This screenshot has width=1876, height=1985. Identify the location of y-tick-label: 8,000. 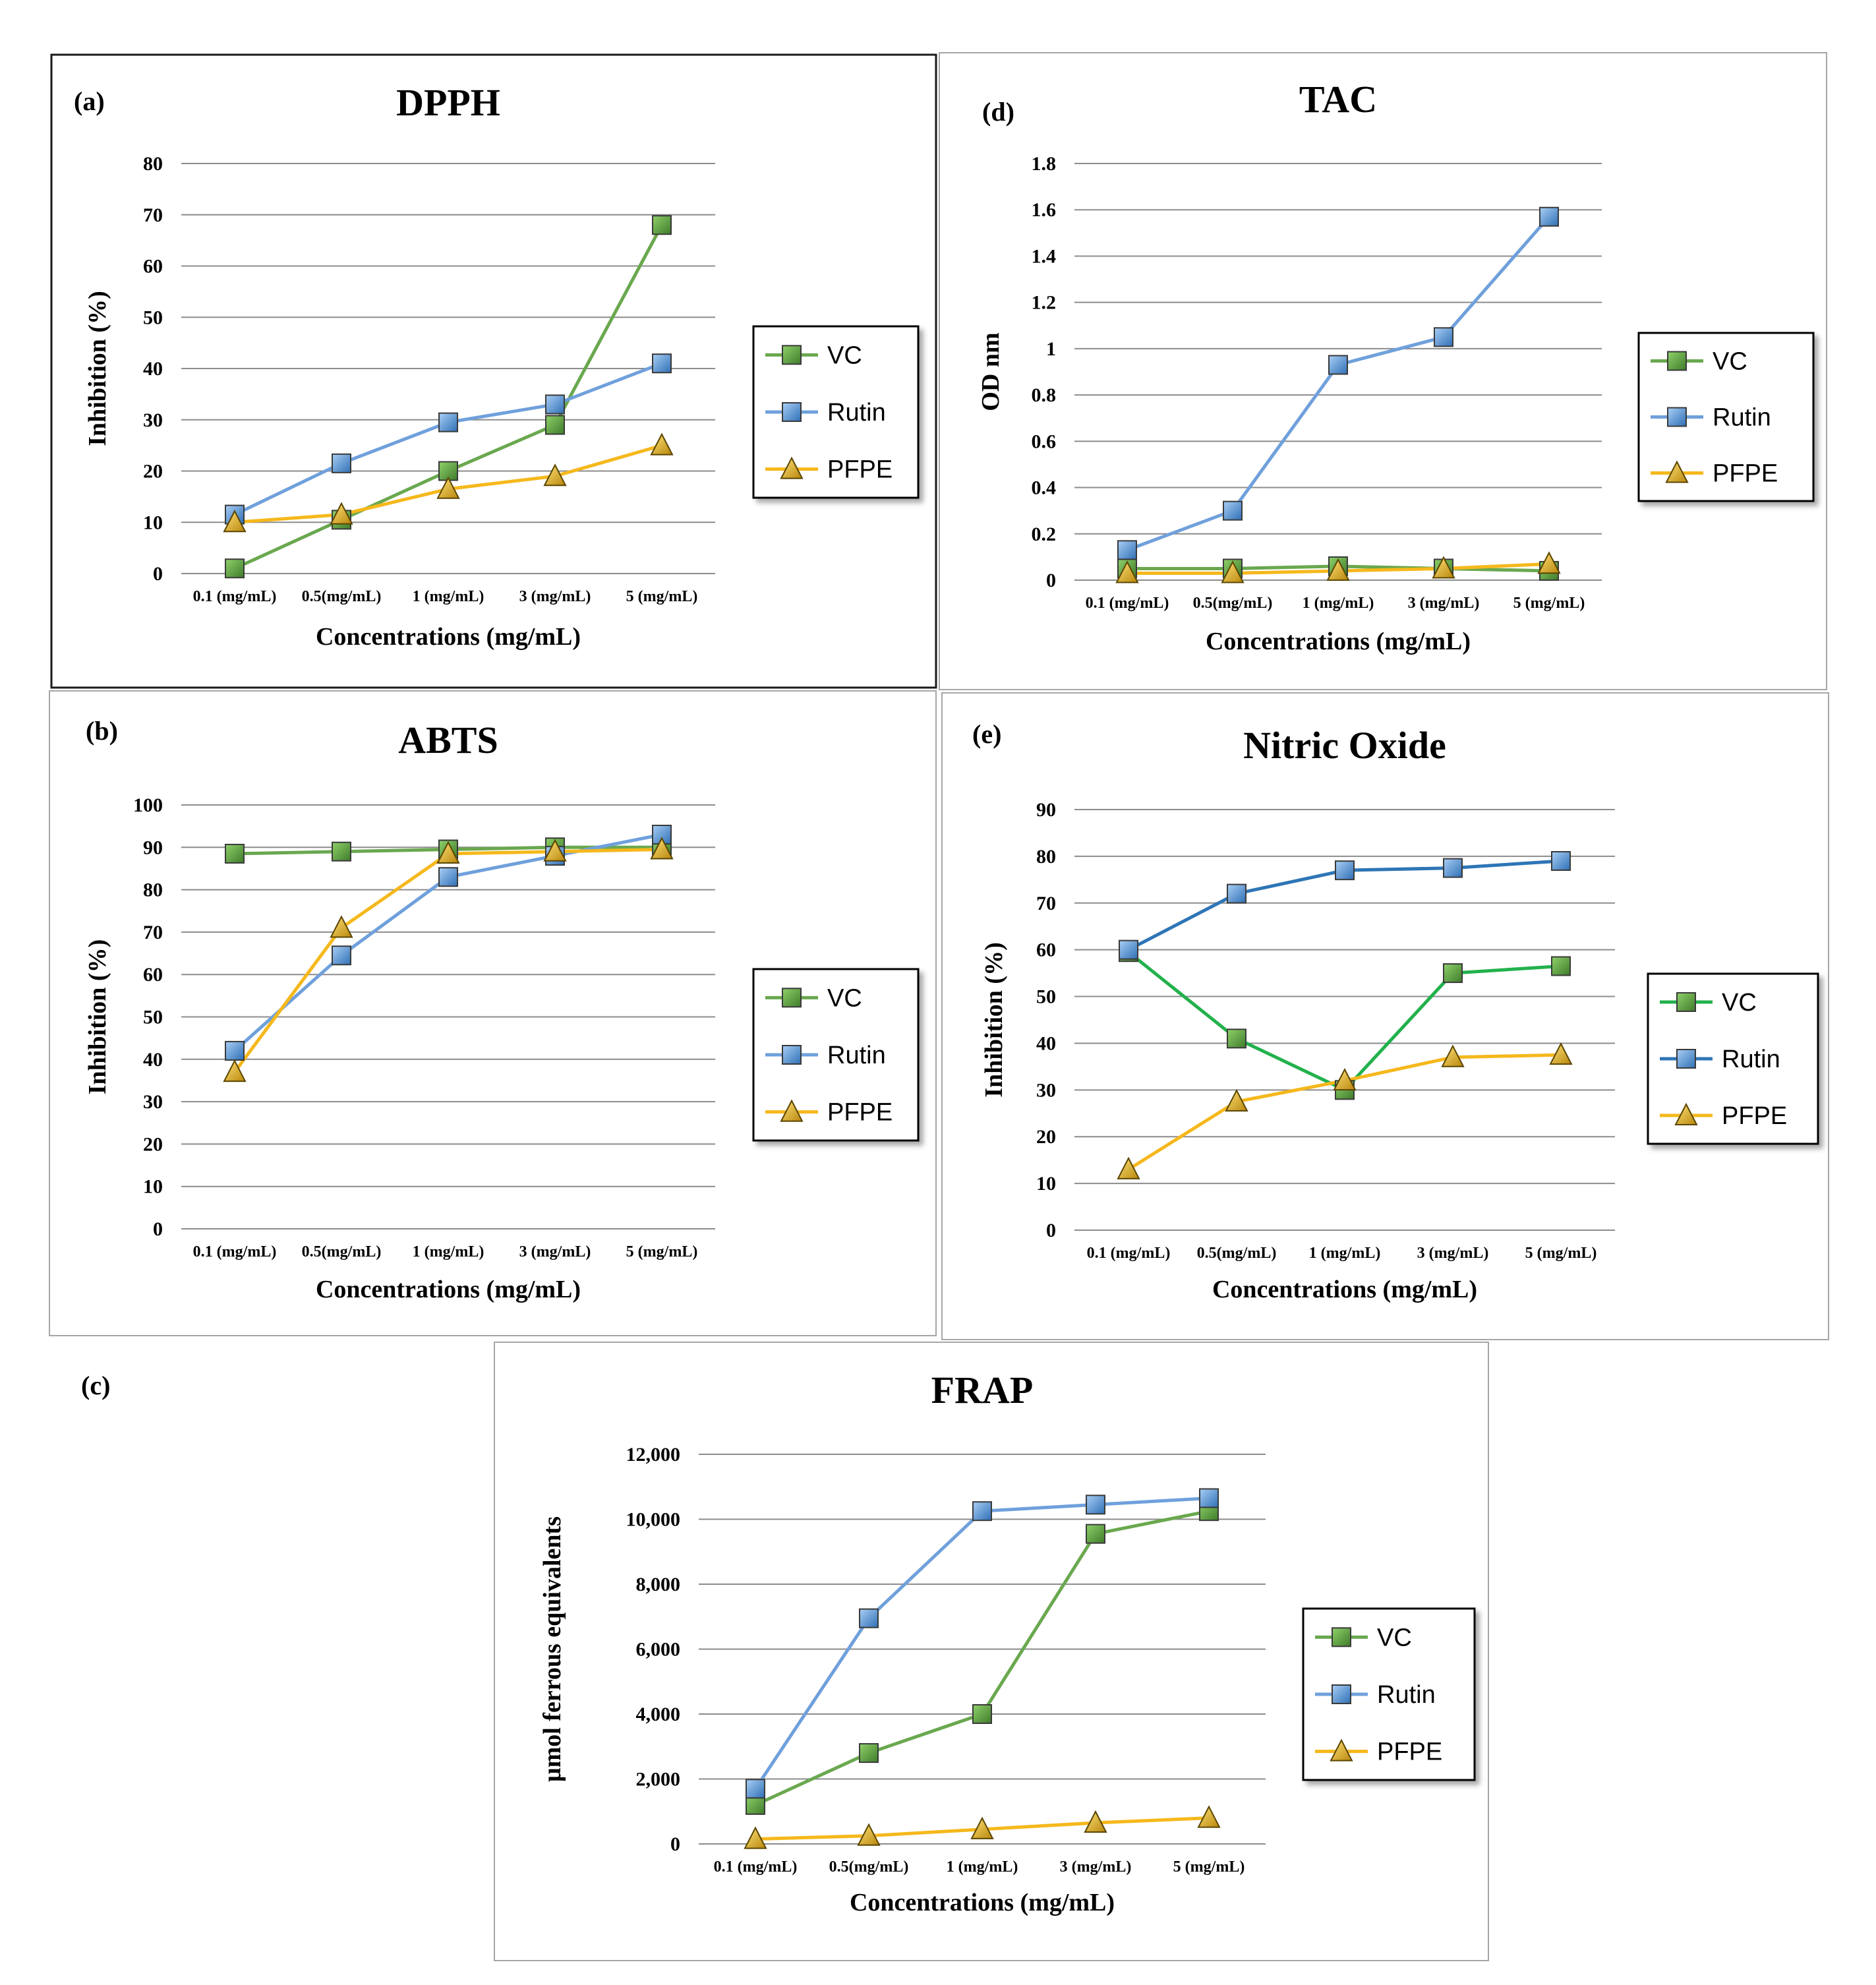
(658, 1584).